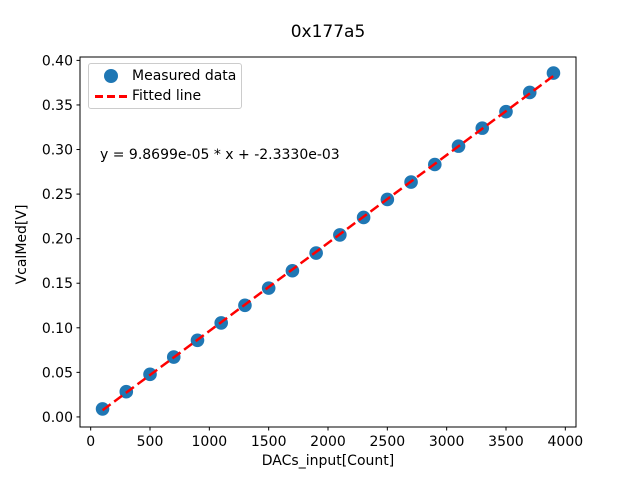 The width and height of the screenshot is (640, 480). I want to click on data-point, so click(553, 73).